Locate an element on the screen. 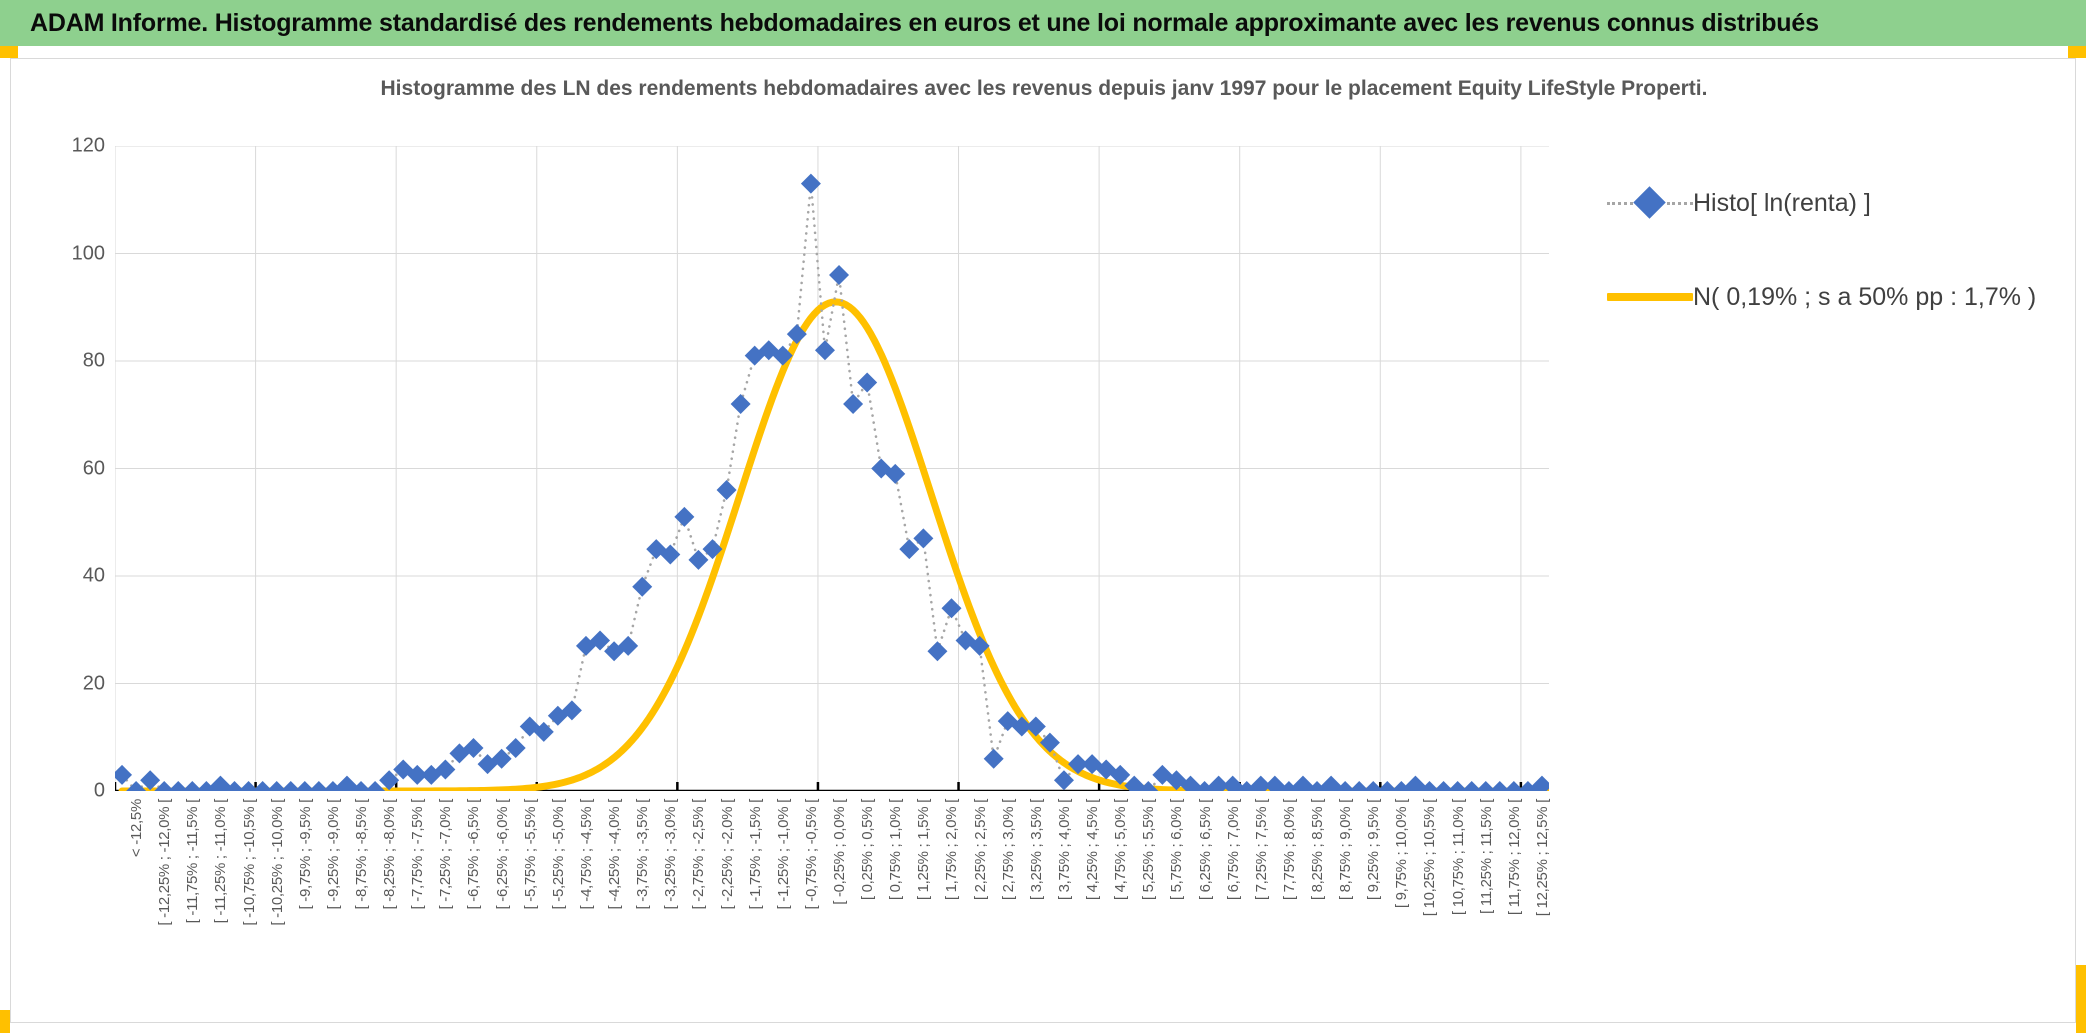 This screenshot has width=2086, height=1033. dotted-line-icon is located at coordinates (1680, 203).